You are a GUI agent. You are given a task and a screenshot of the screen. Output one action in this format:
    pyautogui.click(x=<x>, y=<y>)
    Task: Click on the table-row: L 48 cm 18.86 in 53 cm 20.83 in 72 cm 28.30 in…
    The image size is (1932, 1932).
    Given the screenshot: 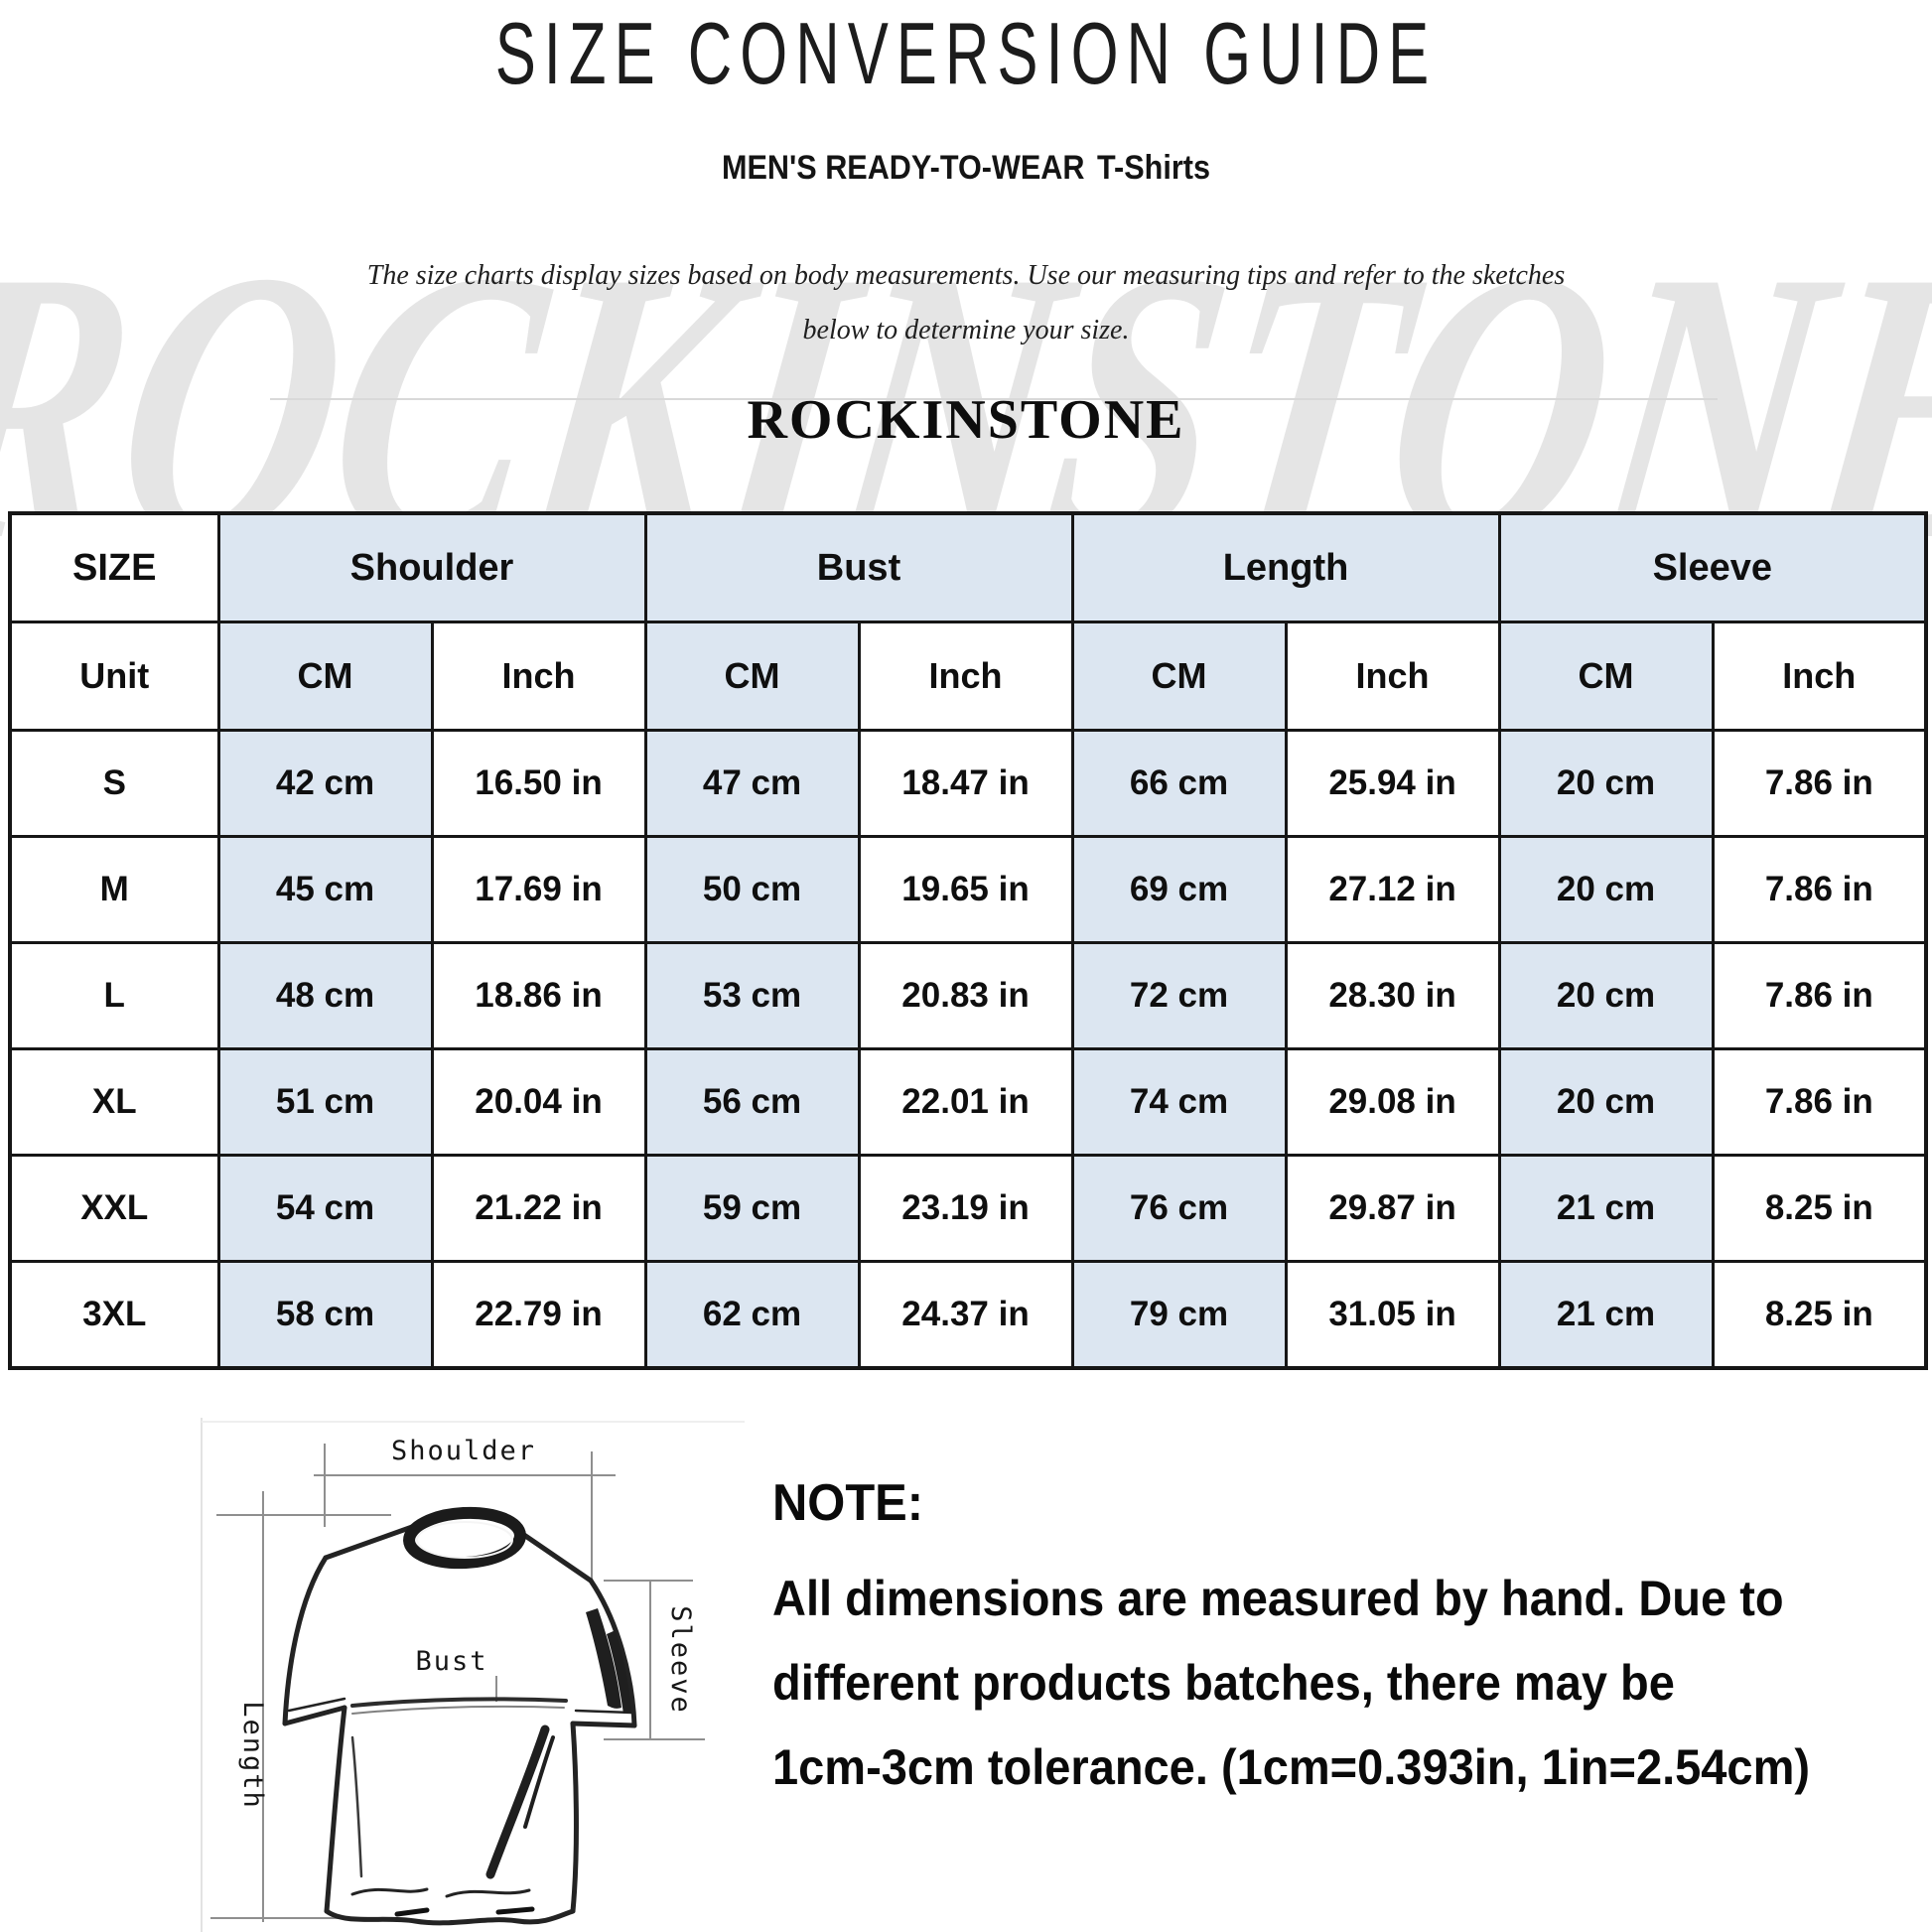 What is the action you would take?
    pyautogui.click(x=968, y=996)
    